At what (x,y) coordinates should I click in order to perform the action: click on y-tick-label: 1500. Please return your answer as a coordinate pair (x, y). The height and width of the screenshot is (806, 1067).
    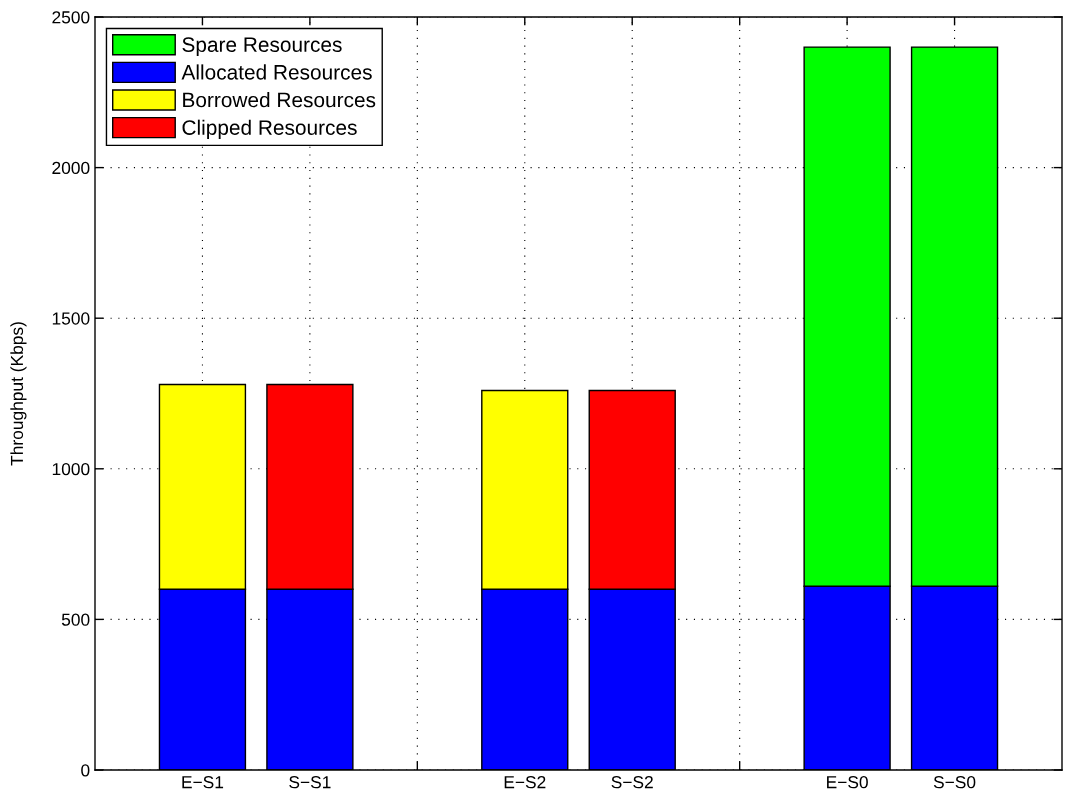
    Looking at the image, I should click on (71, 318).